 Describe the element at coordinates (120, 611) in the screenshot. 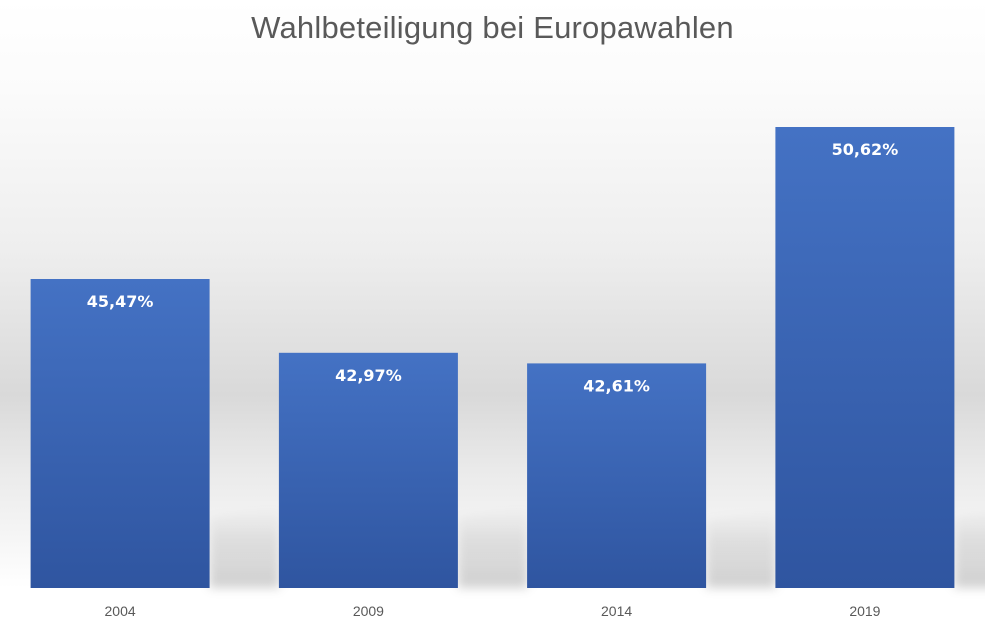

I see `x-tick-label-2004: 2004` at that location.